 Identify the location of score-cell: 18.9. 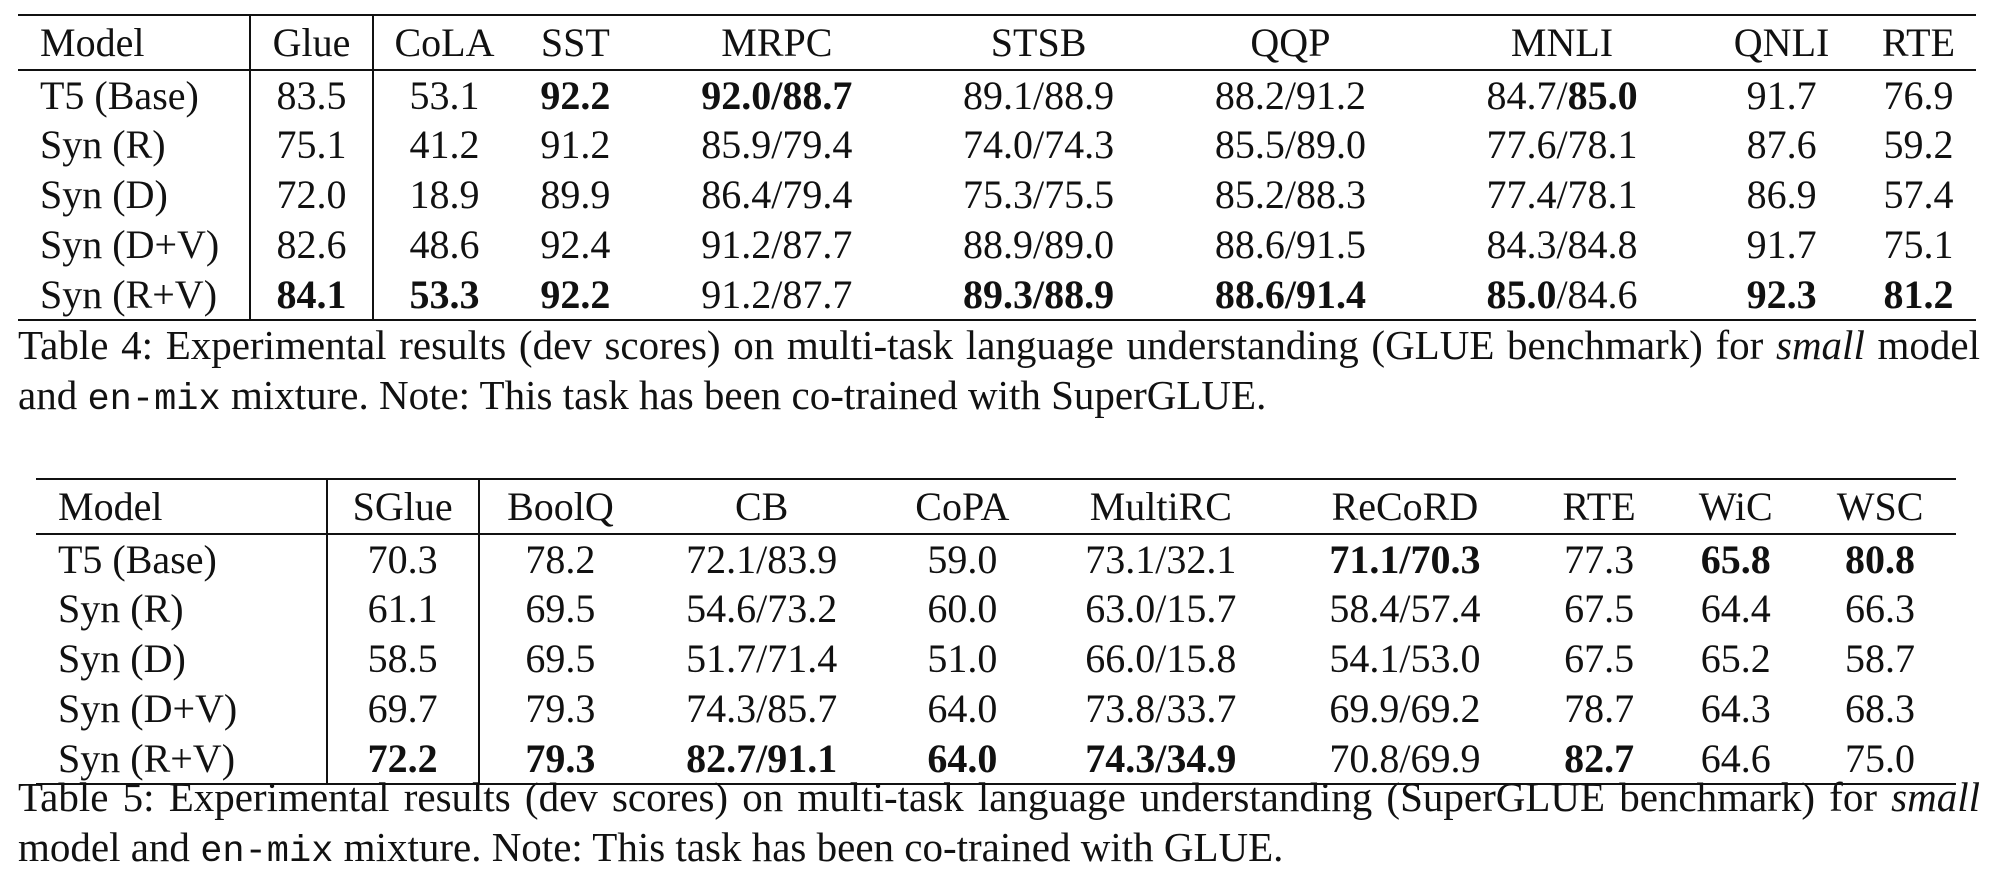
(444, 194).